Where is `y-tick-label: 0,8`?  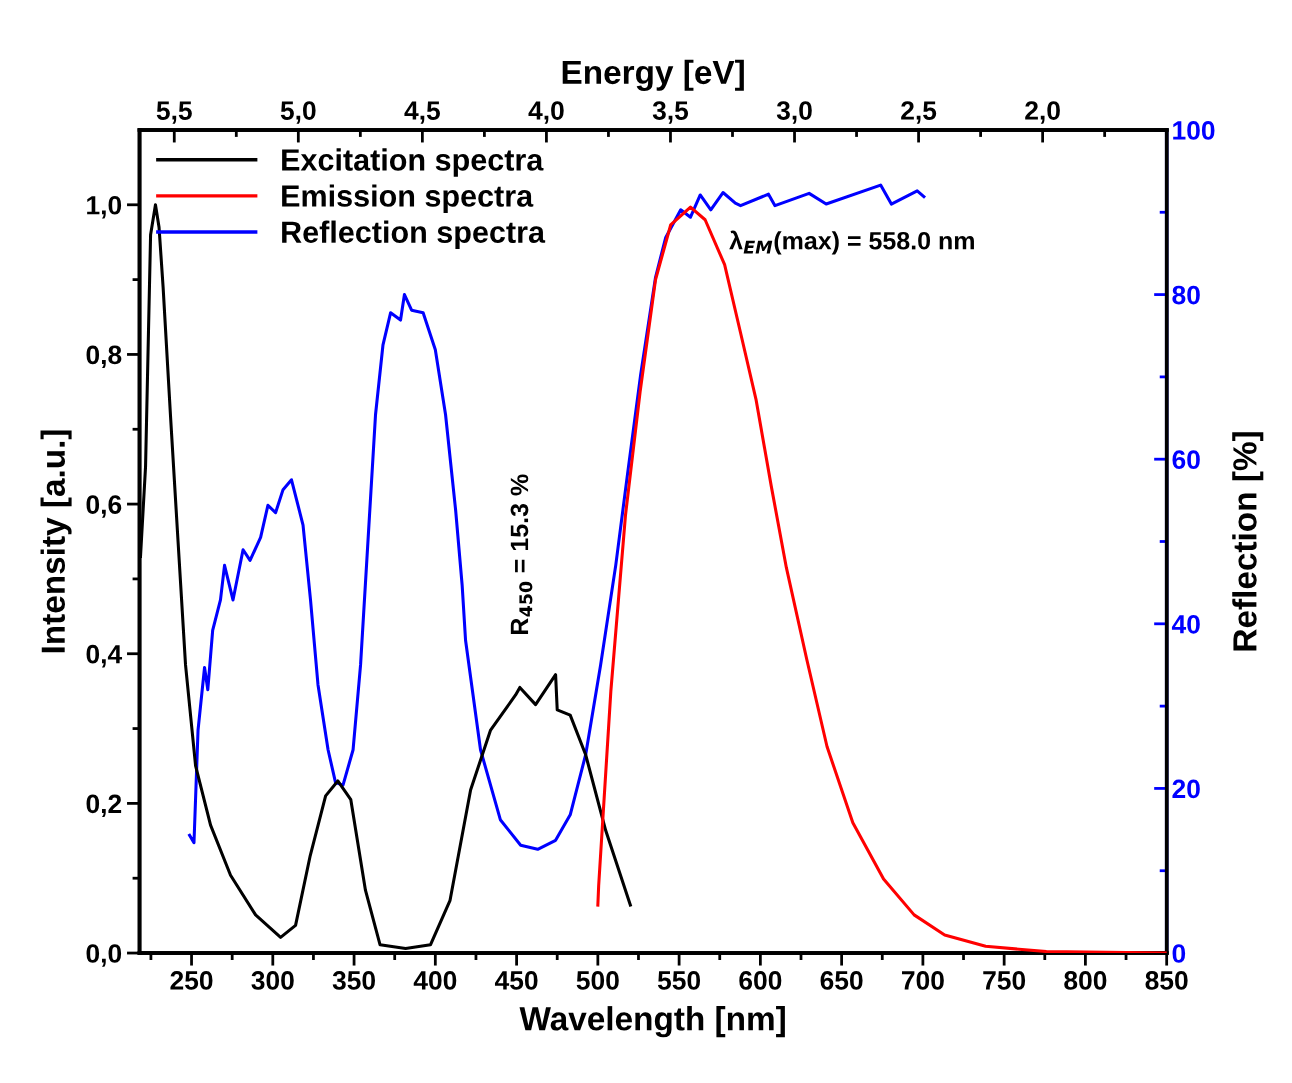
y-tick-label: 0,8 is located at coordinates (104, 357).